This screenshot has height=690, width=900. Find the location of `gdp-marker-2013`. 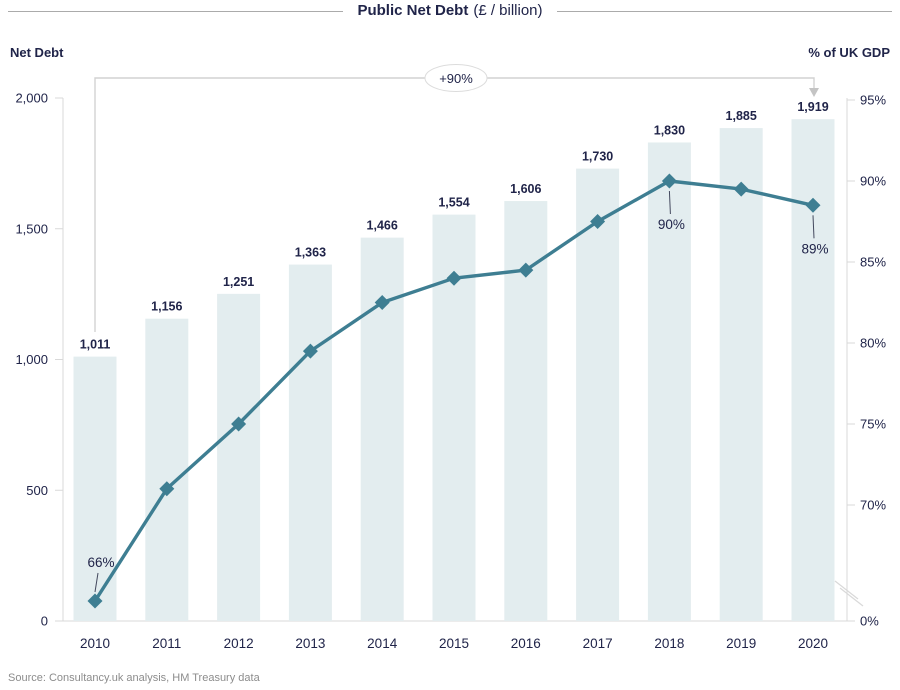

gdp-marker-2013 is located at coordinates (310, 351).